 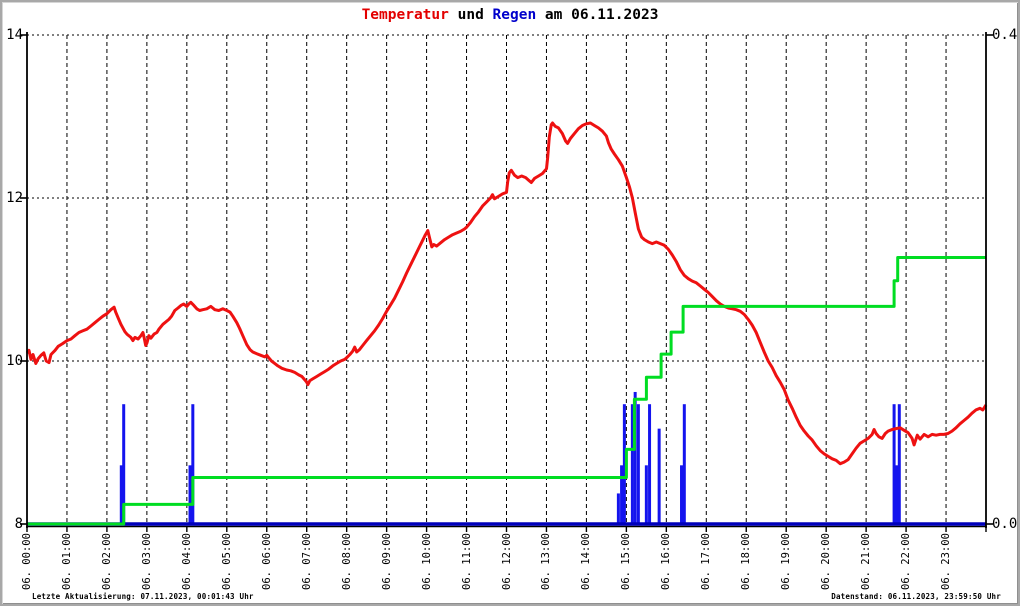 I want to click on y-axis-left-label: 14, so click(x=14, y=35).